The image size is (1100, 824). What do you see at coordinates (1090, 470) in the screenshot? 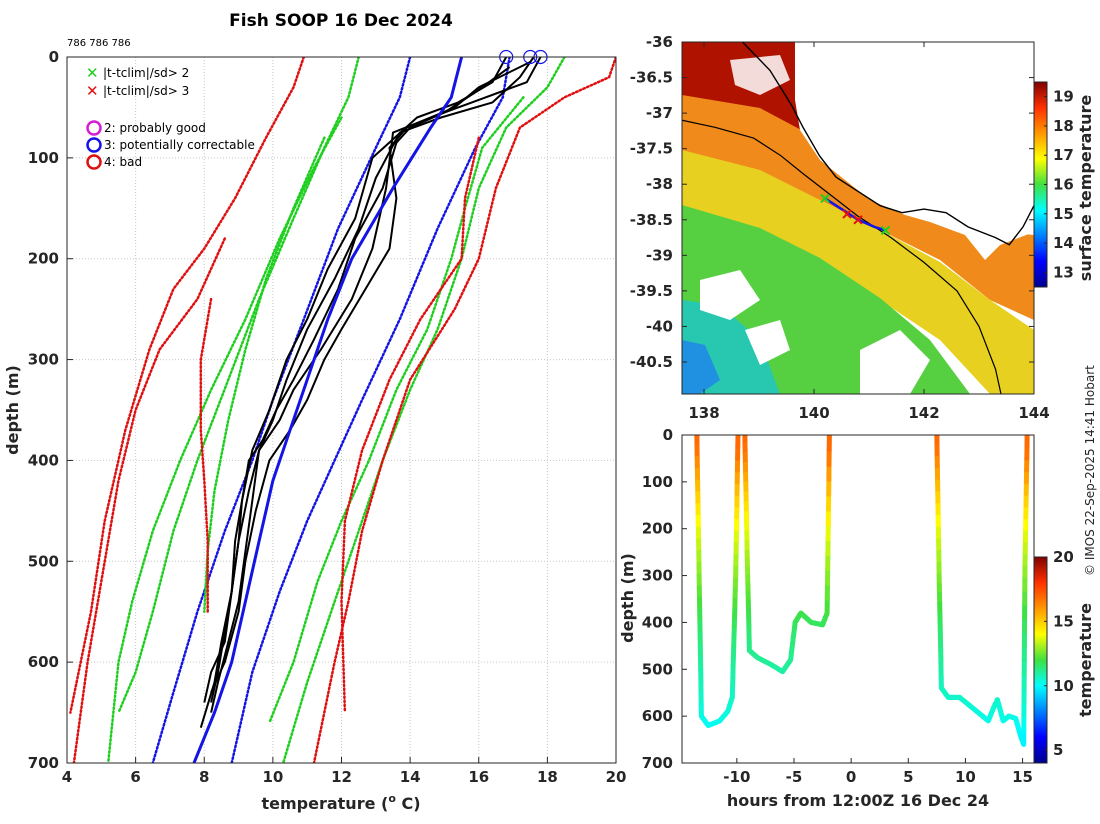
I see `credit-text: © IMOS 22-Sep-2025 14:41 Hobart` at bounding box center [1090, 470].